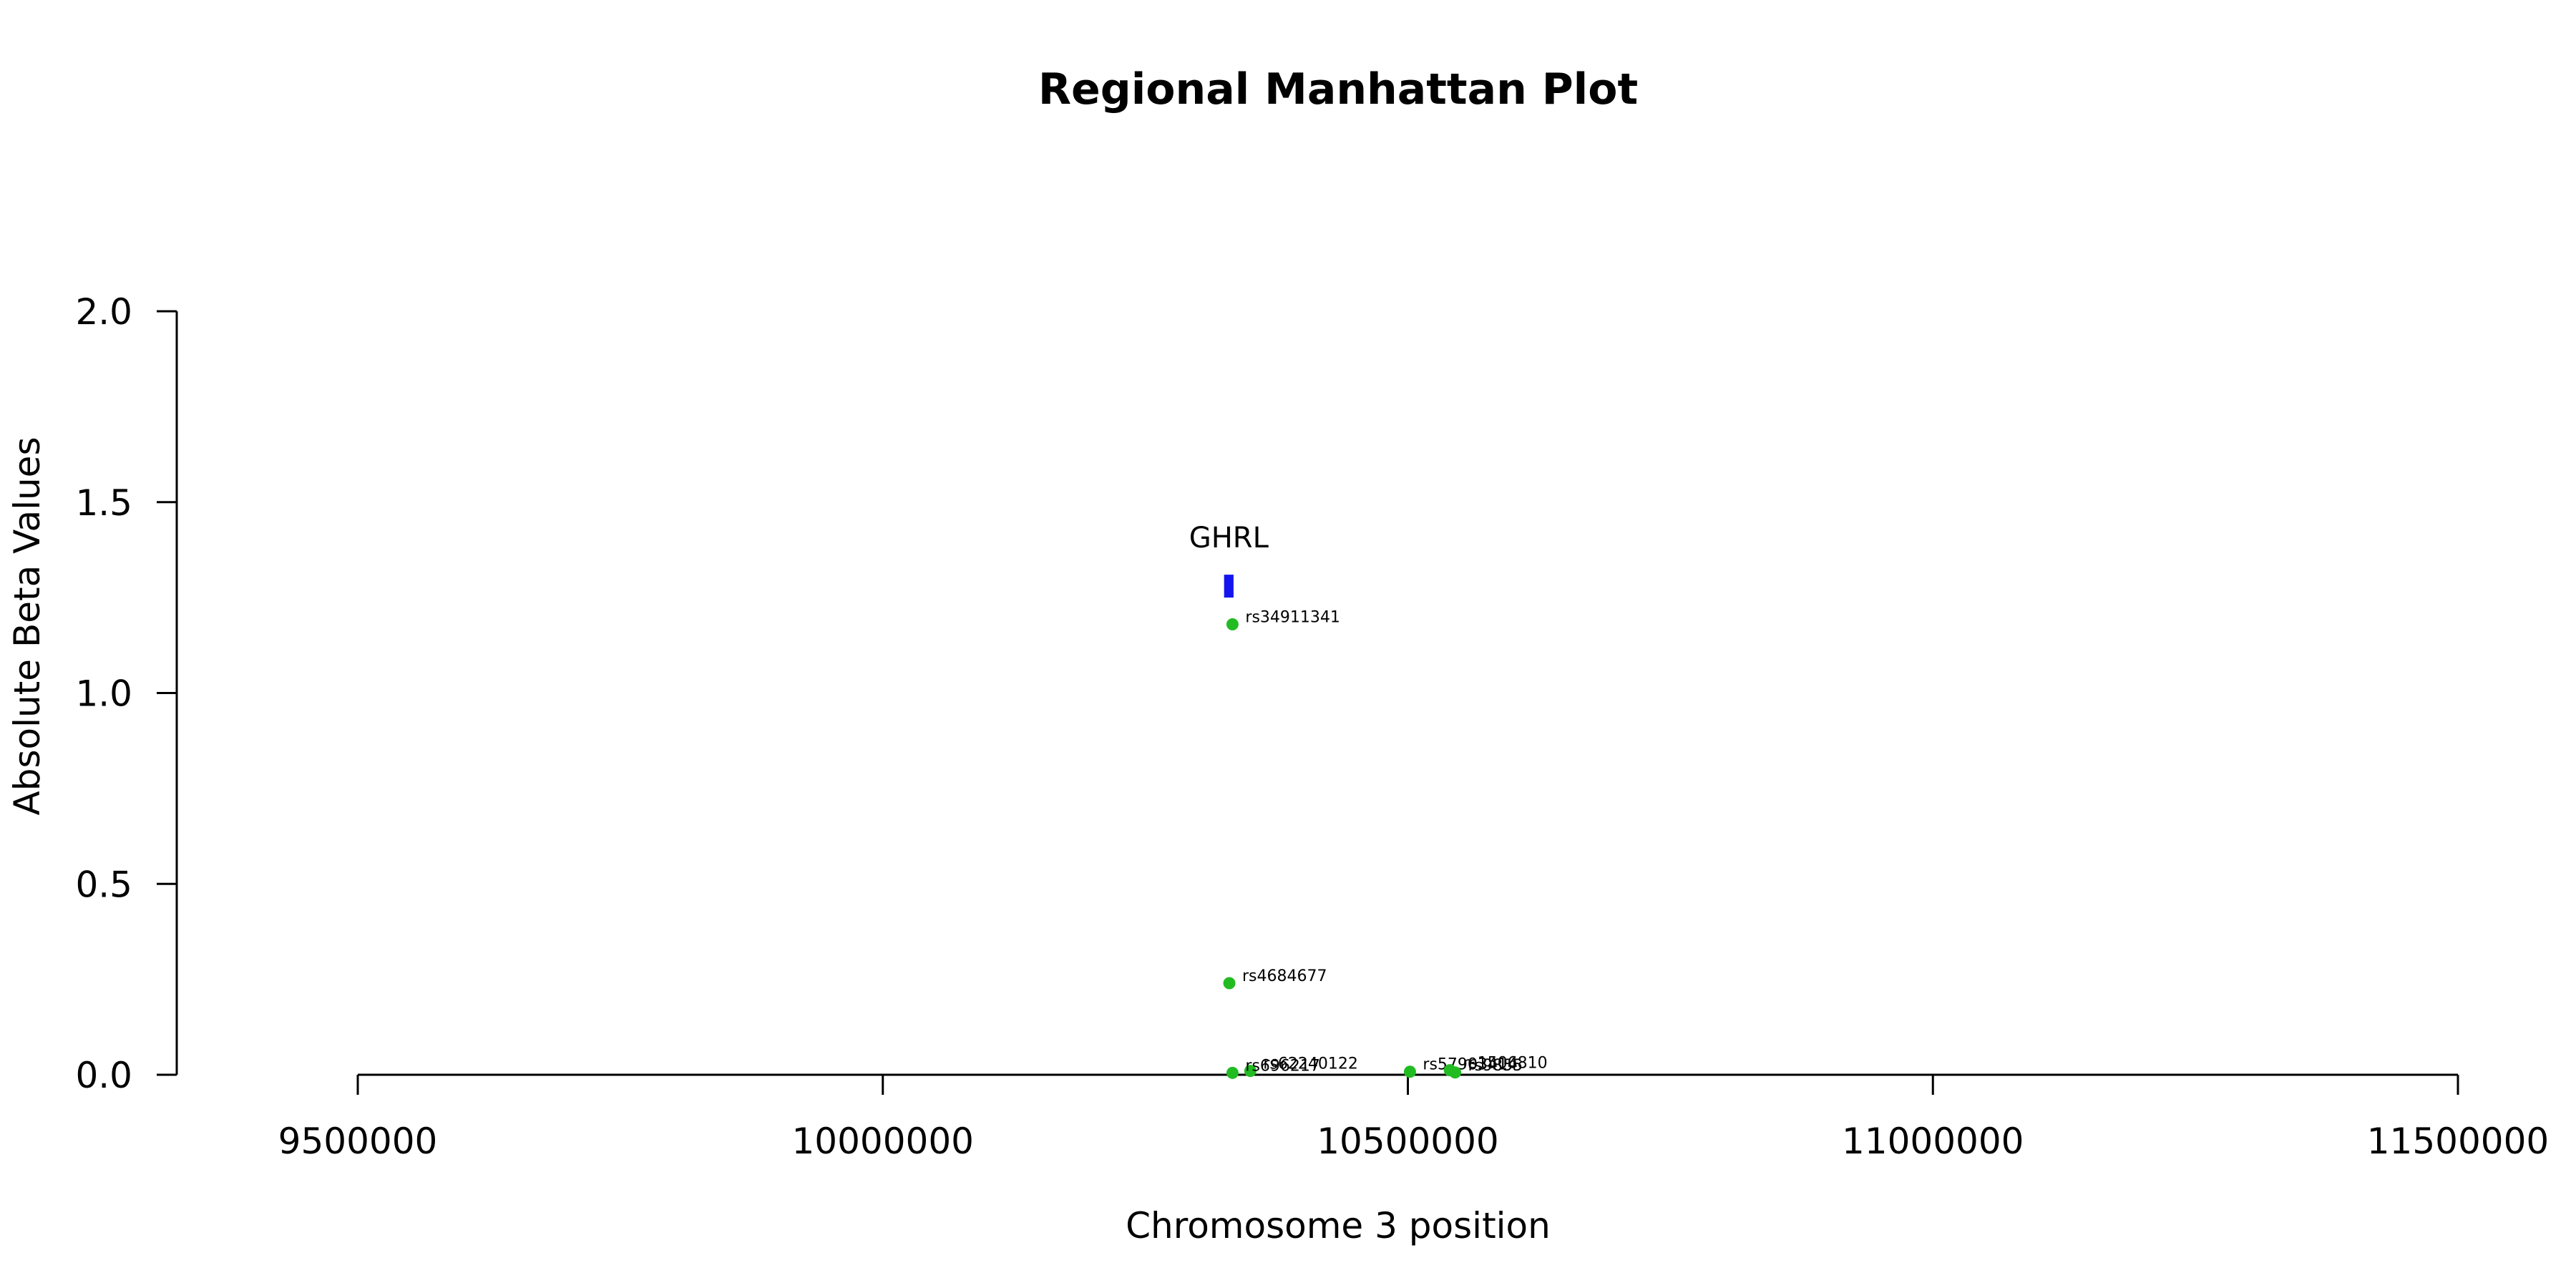  Describe the element at coordinates (1408, 1141) in the screenshot. I see `x-tick-label: 10500000` at that location.